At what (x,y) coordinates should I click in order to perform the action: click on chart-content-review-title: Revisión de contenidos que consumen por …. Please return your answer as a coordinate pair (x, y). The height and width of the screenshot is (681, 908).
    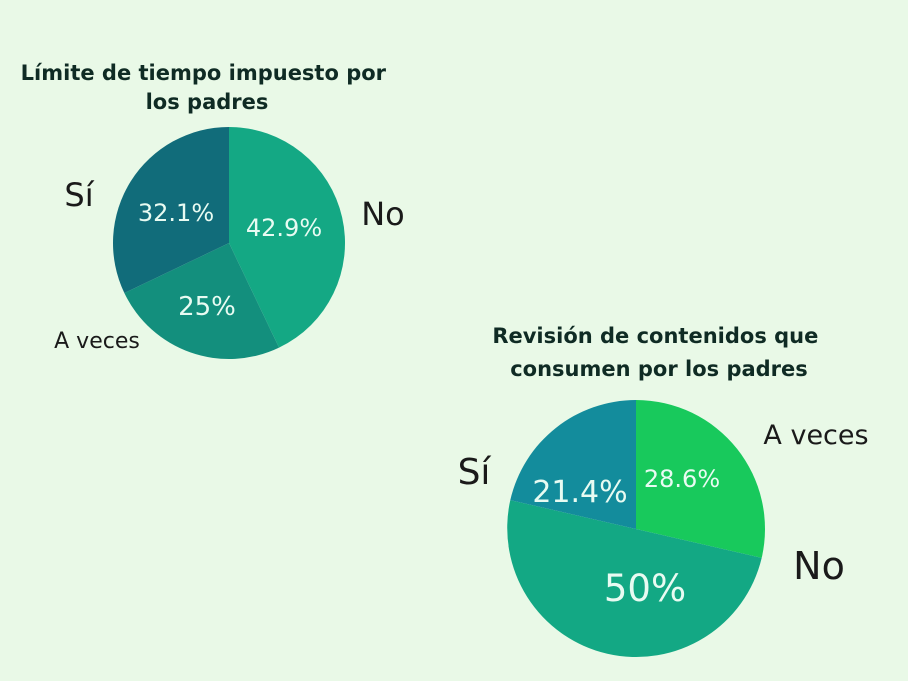
    Looking at the image, I should click on (658, 352).